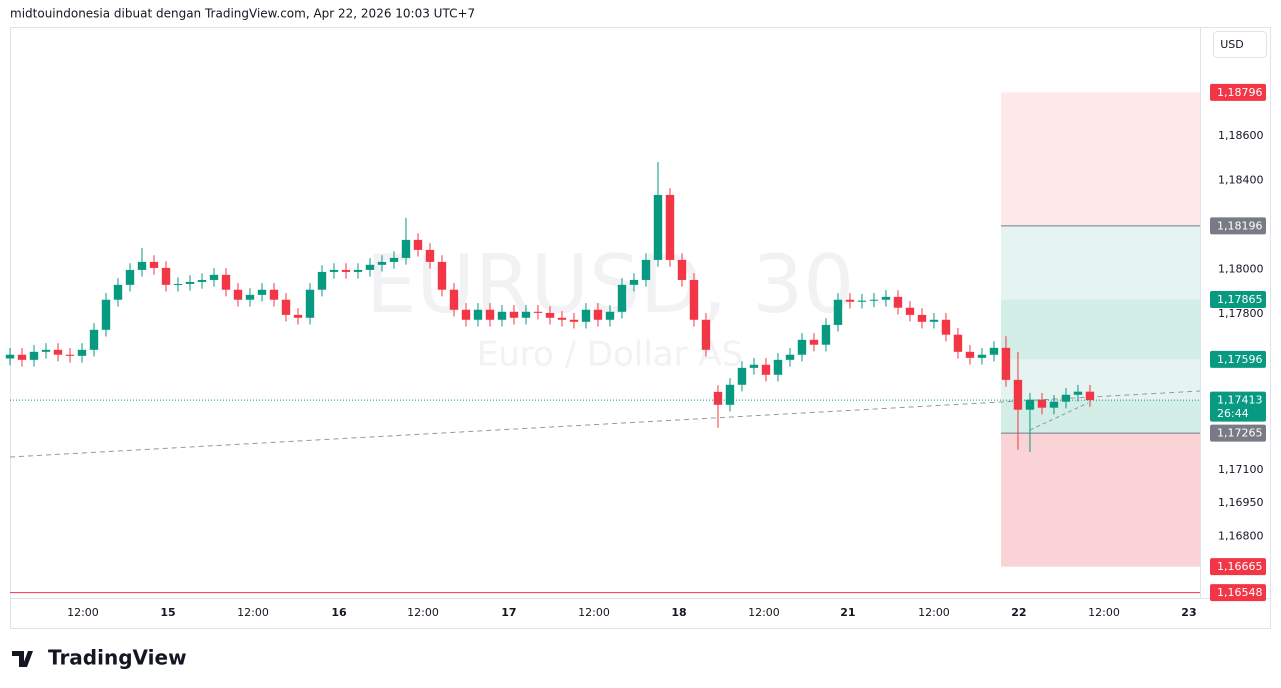 This screenshot has width=1281, height=688. What do you see at coordinates (339, 612) in the screenshot?
I see `x-tick-label: 16` at bounding box center [339, 612].